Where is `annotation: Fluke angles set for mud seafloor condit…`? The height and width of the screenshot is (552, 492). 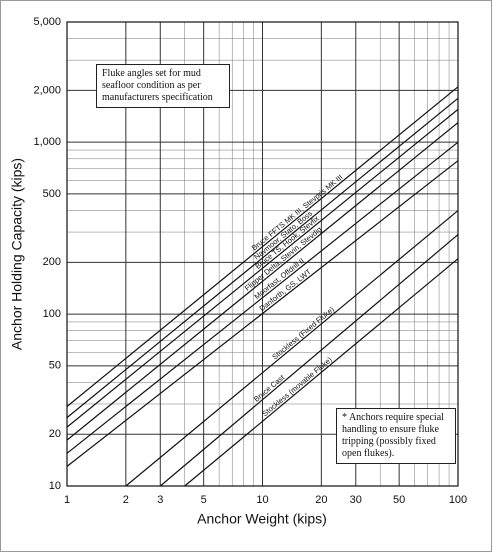 annotation: Fluke angles set for mud seafloor condit… is located at coordinates (163, 86).